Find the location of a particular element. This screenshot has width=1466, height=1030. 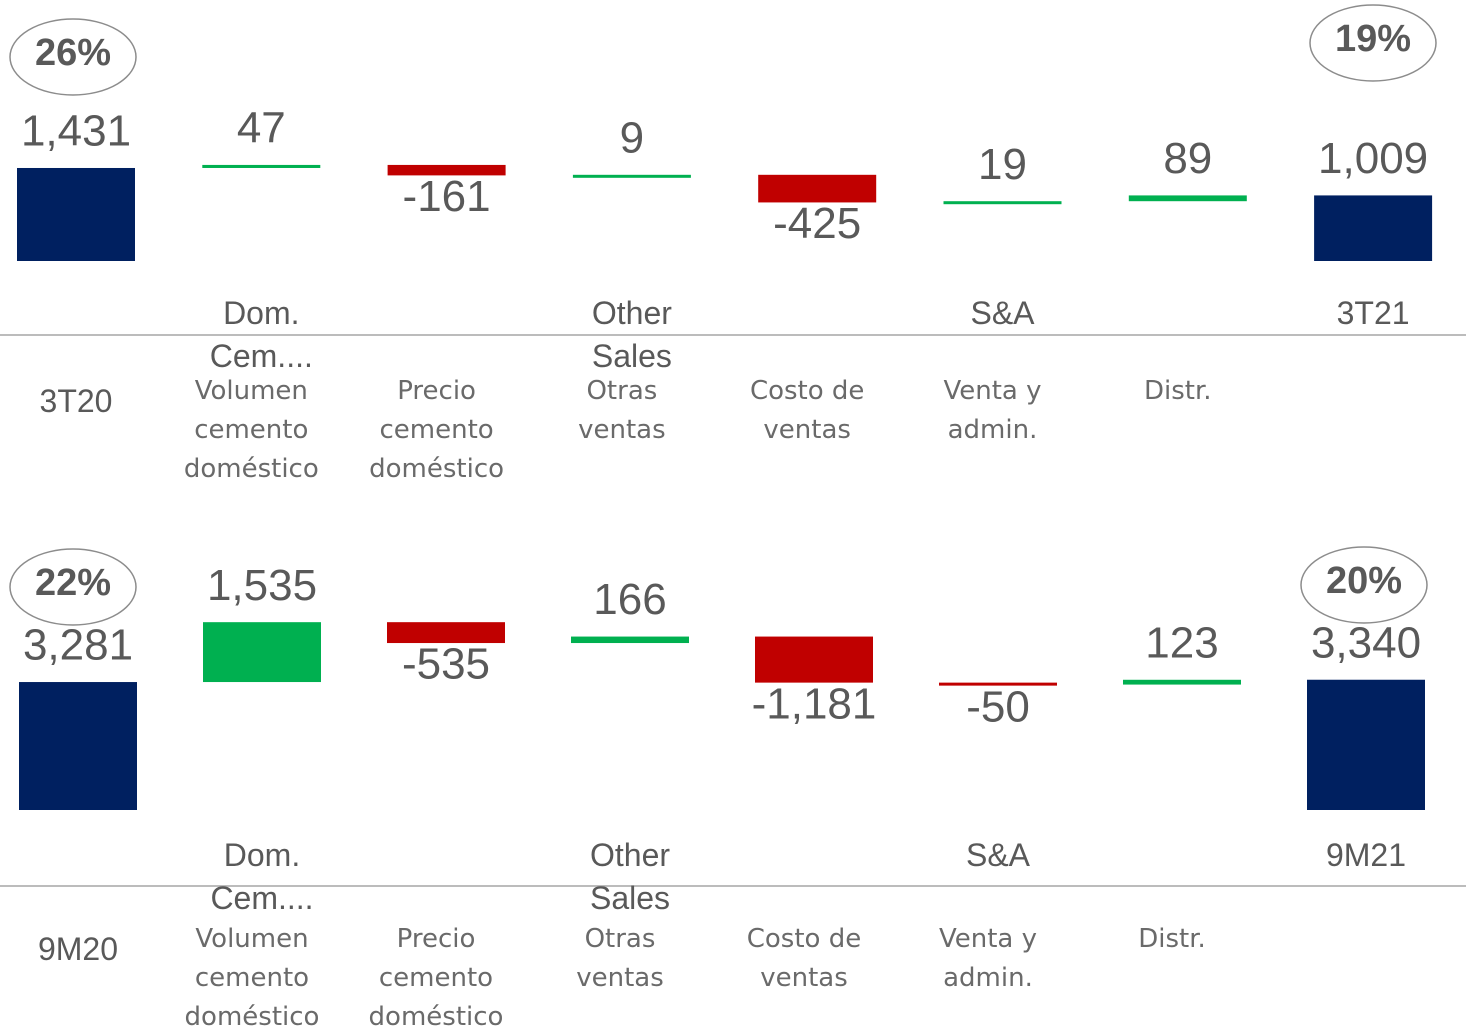

value-label: -1,181 is located at coordinates (814, 703).